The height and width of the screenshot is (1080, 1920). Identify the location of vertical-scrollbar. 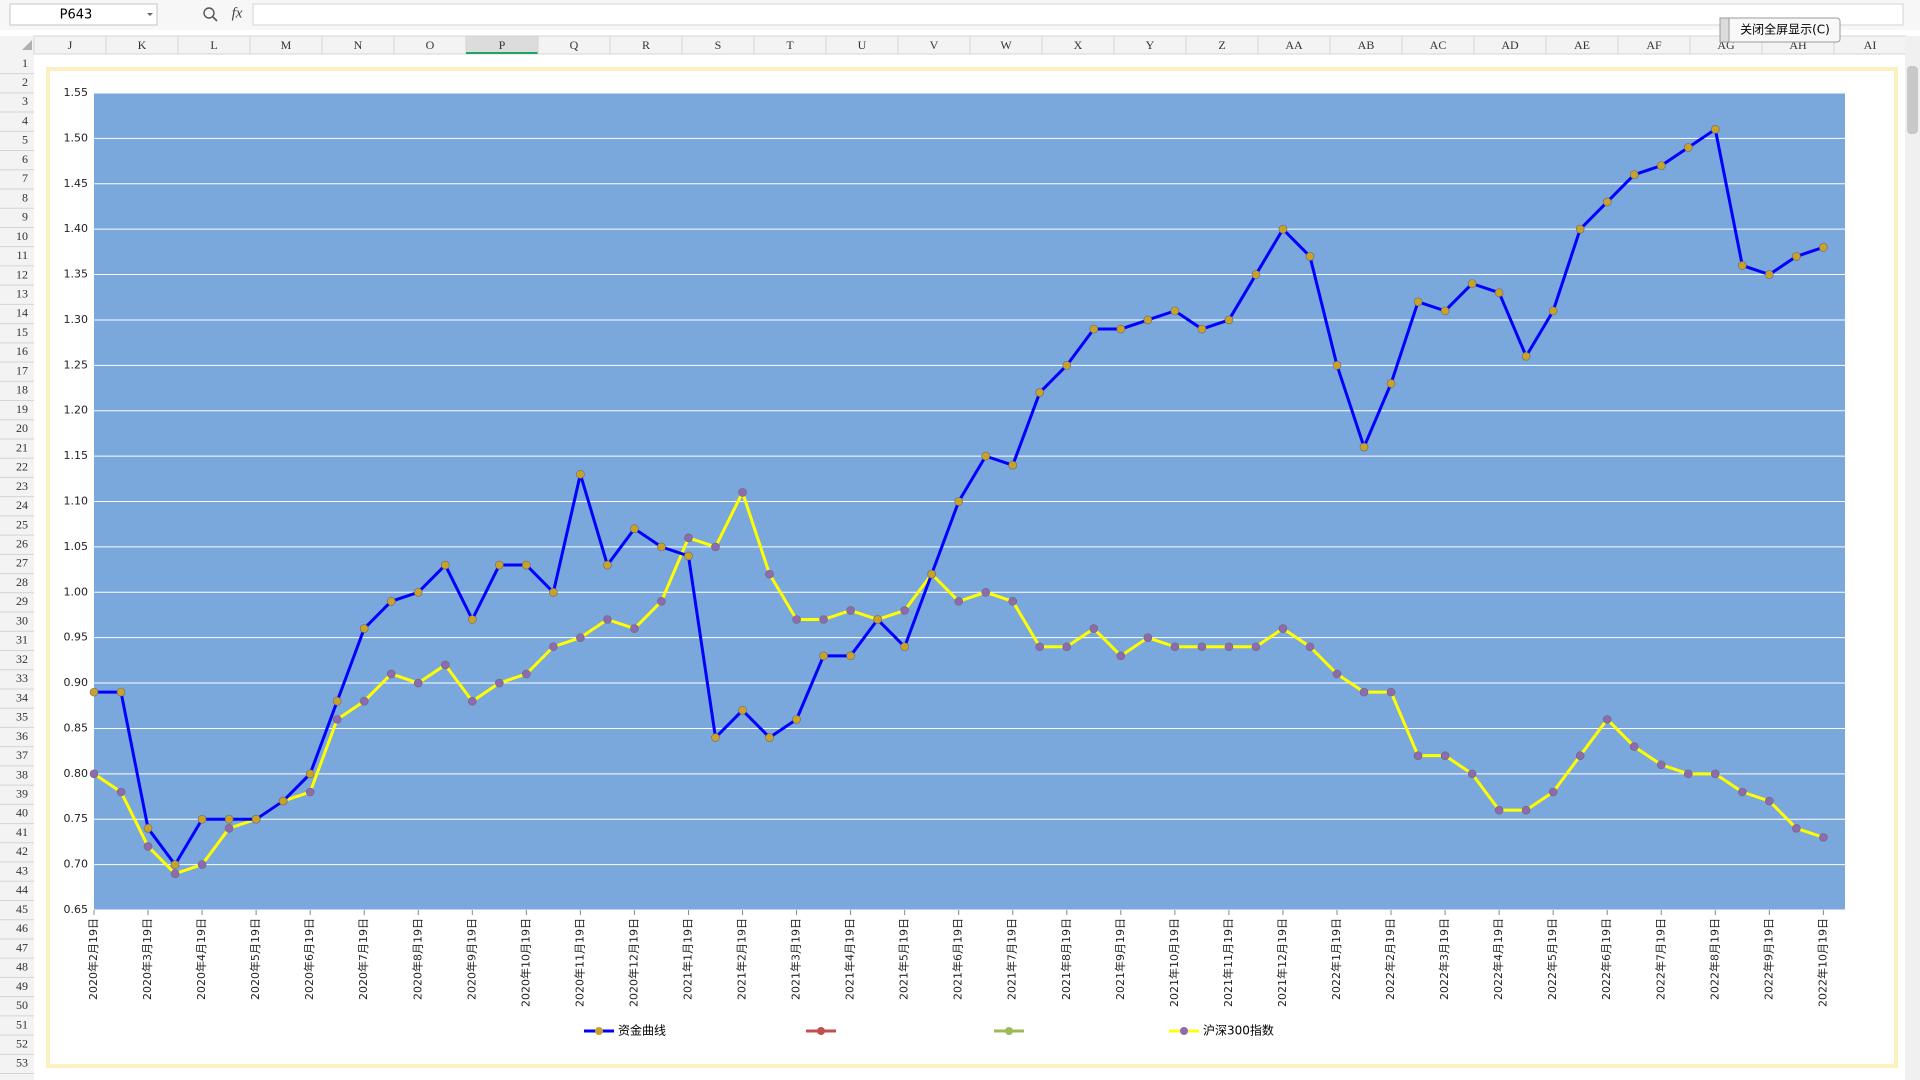
(1912, 558).